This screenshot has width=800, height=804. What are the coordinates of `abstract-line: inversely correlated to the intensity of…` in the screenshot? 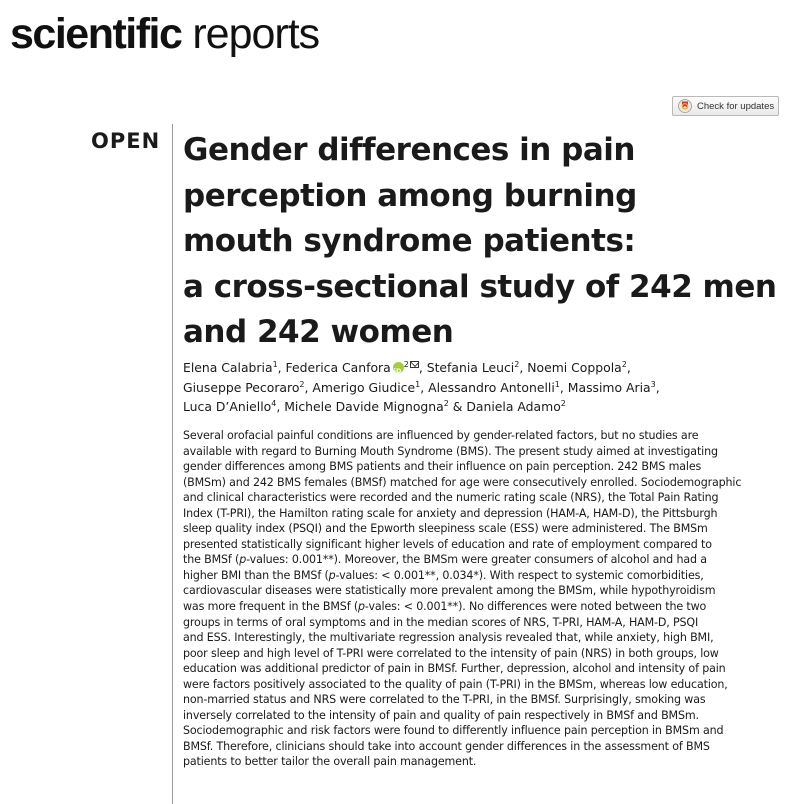 It's located at (441, 715).